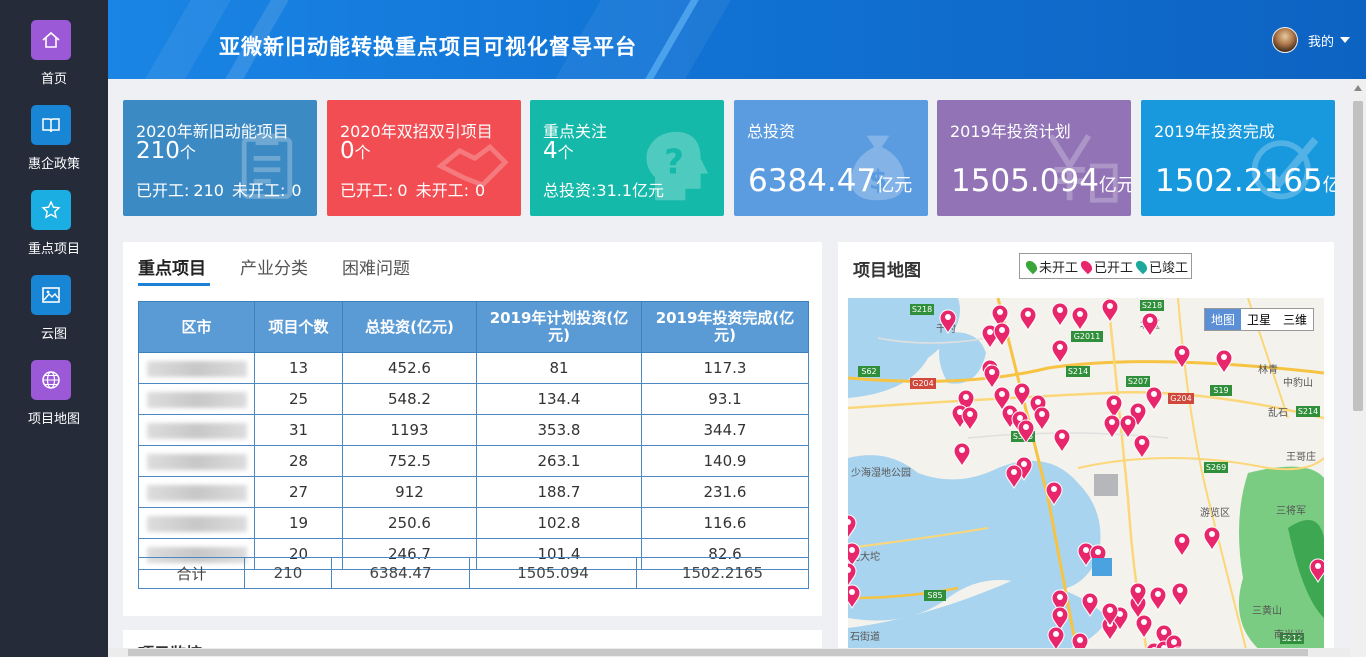 Image resolution: width=1366 pixels, height=657 pixels. Describe the element at coordinates (1216, 467) in the screenshot. I see `road-shield-s269` at that location.